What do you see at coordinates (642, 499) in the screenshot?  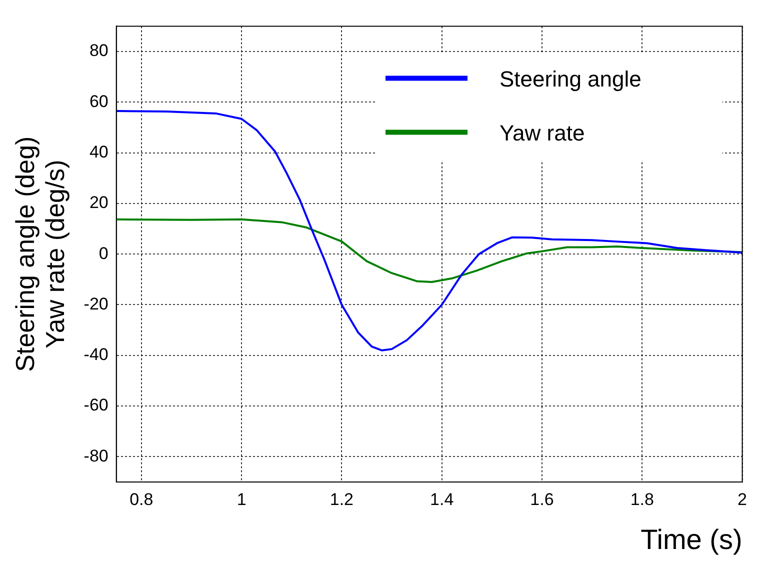 I see `x-tick-label: 1.8` at bounding box center [642, 499].